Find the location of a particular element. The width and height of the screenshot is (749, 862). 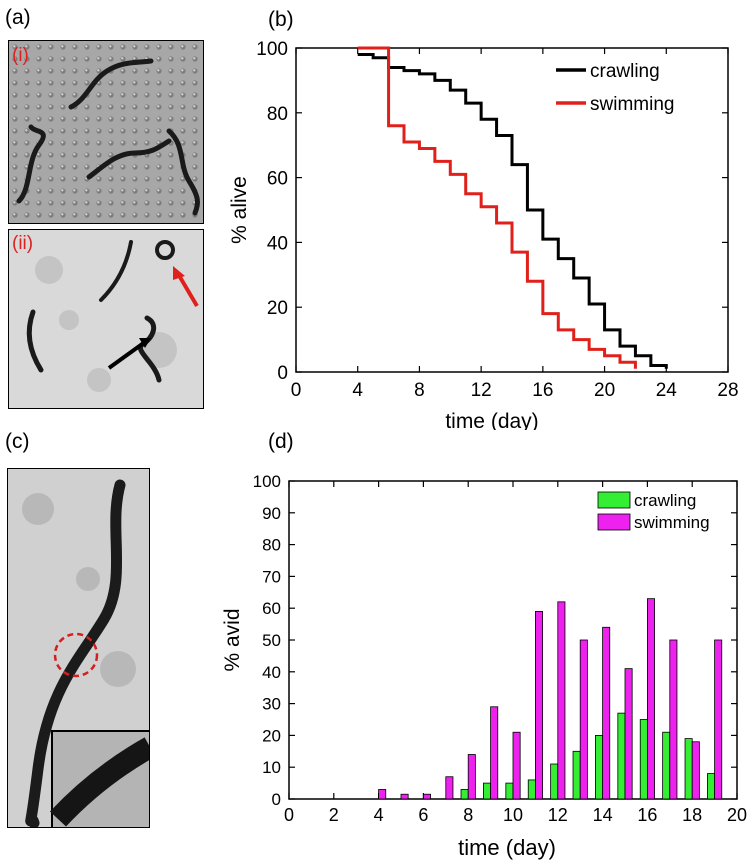

pillar-array-image is located at coordinates (106, 132).